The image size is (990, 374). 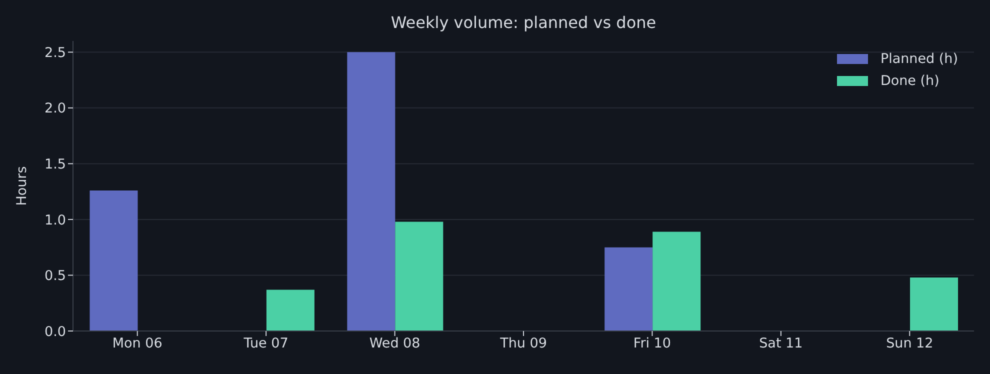 What do you see at coordinates (394, 344) in the screenshot?
I see `x-tick-label: Wed 08` at bounding box center [394, 344].